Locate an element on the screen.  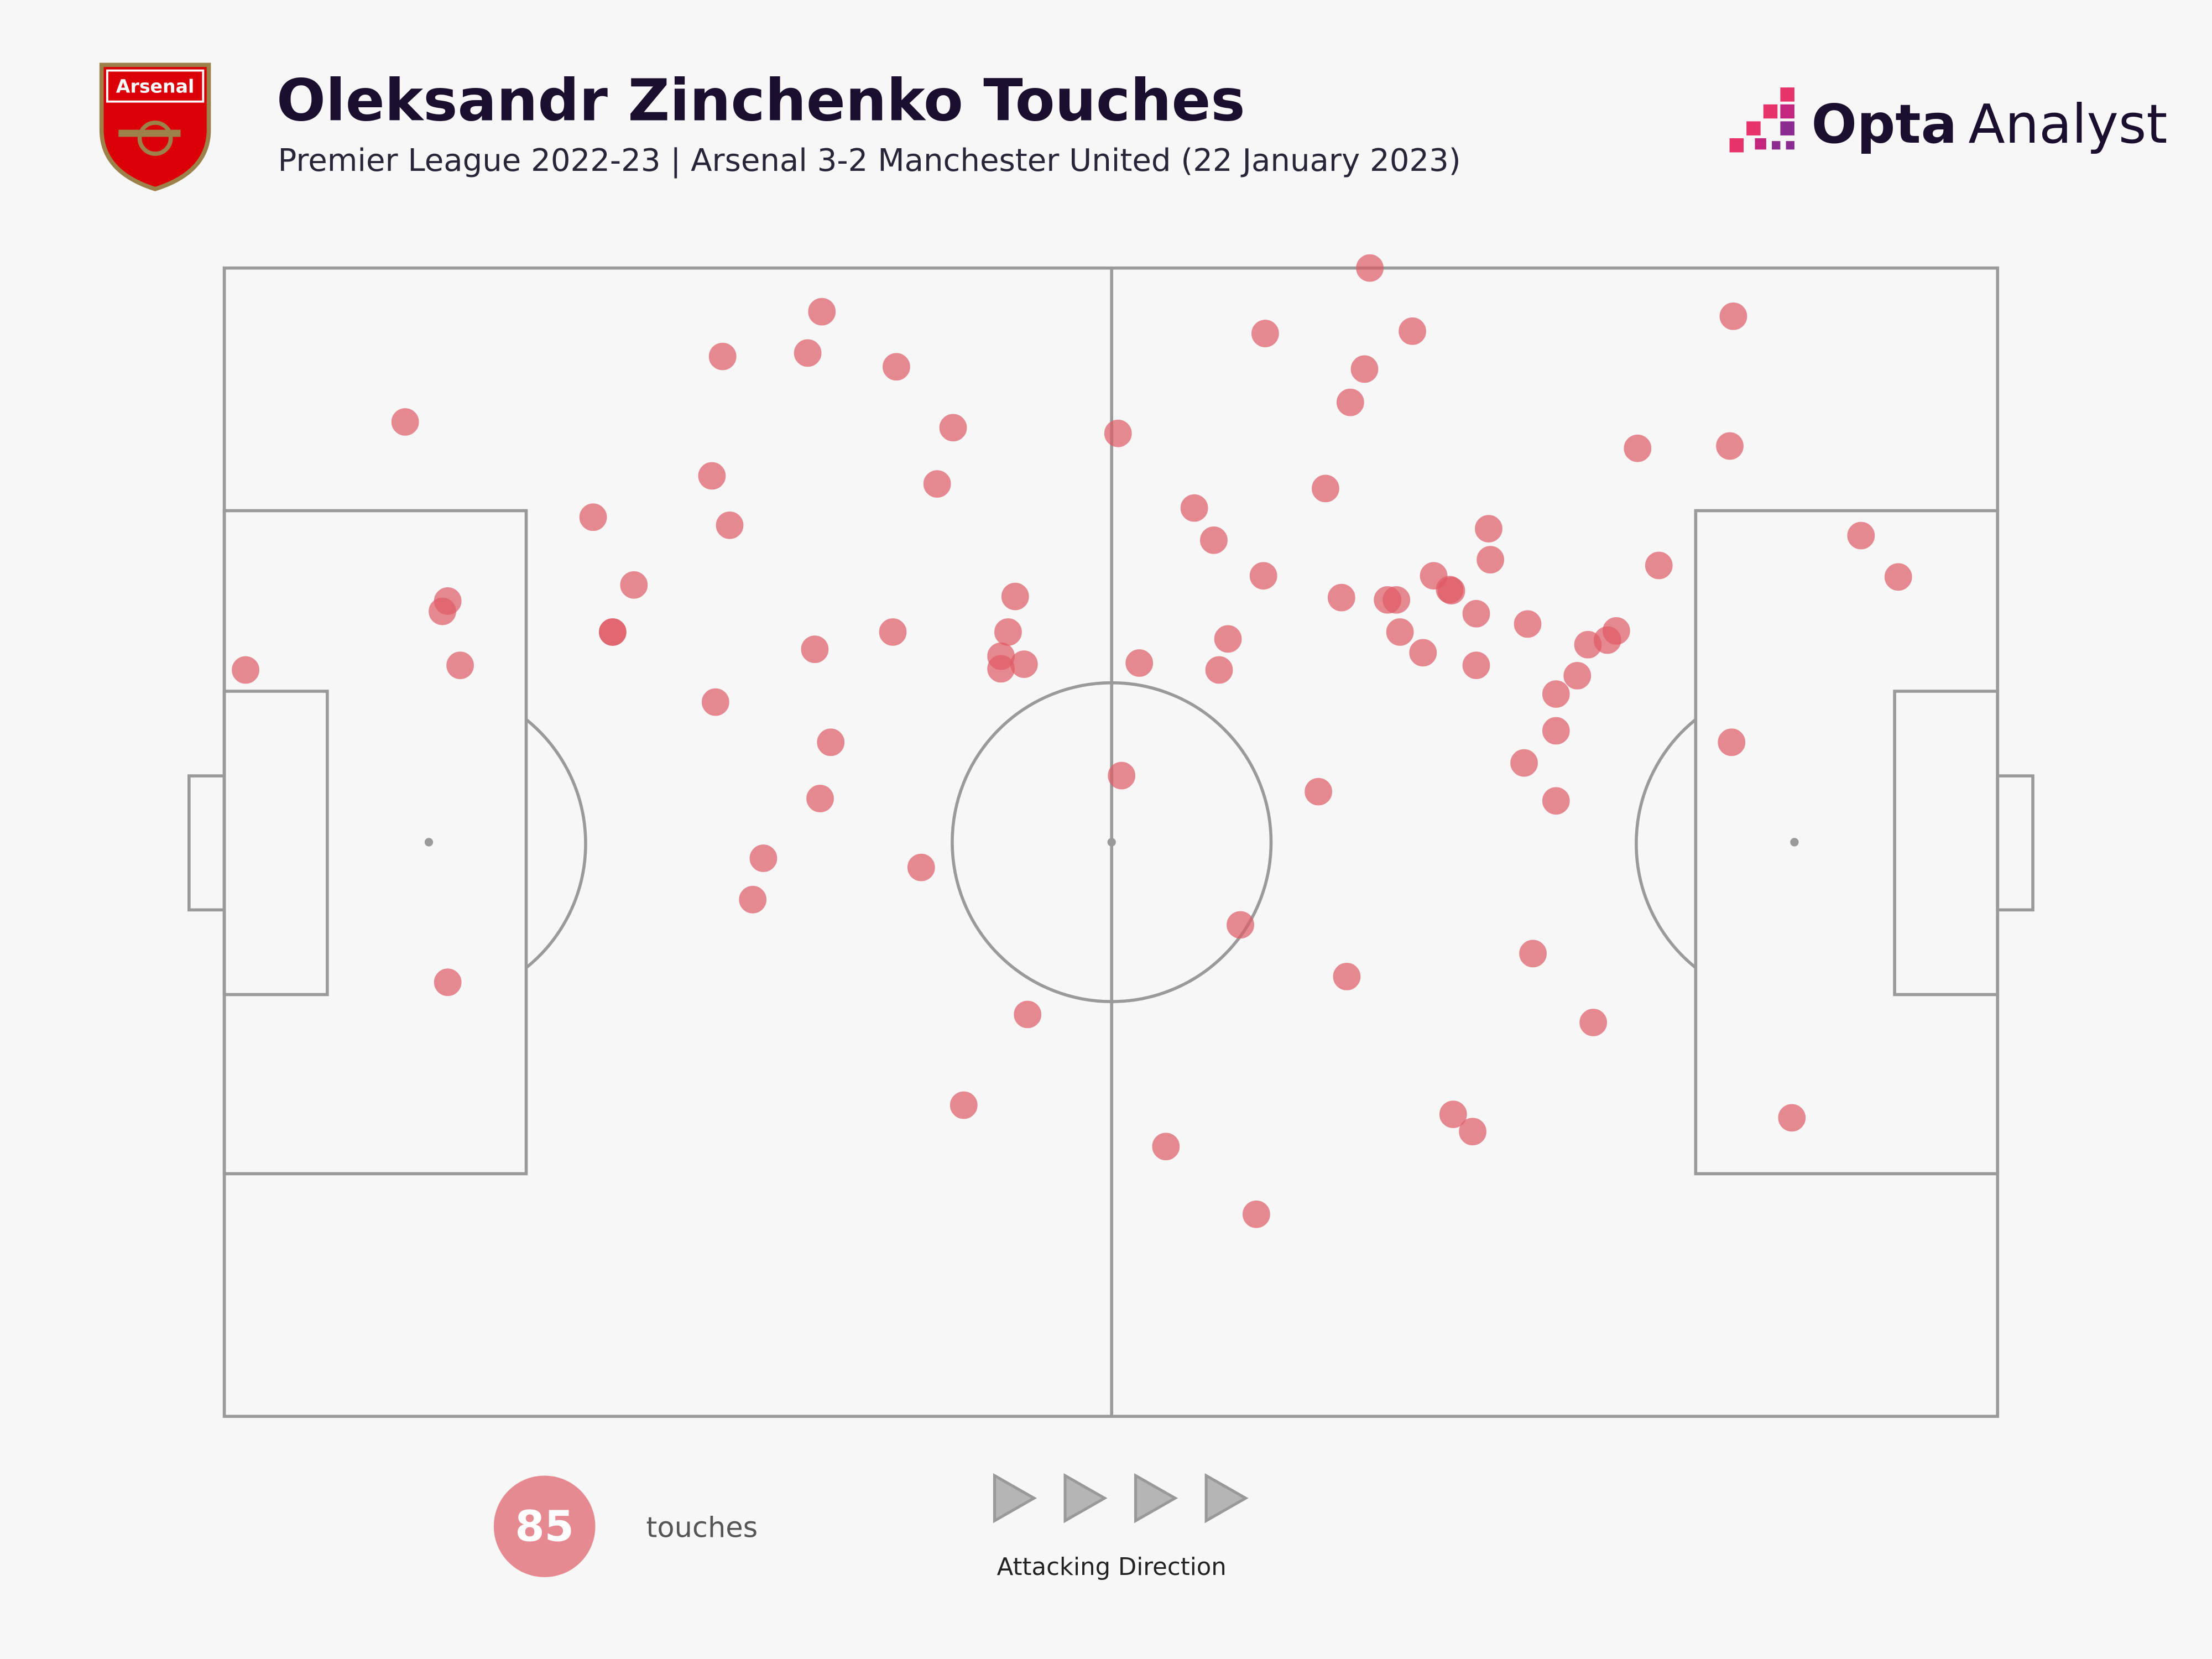
badge-text: Arsenal is located at coordinates (155, 87).